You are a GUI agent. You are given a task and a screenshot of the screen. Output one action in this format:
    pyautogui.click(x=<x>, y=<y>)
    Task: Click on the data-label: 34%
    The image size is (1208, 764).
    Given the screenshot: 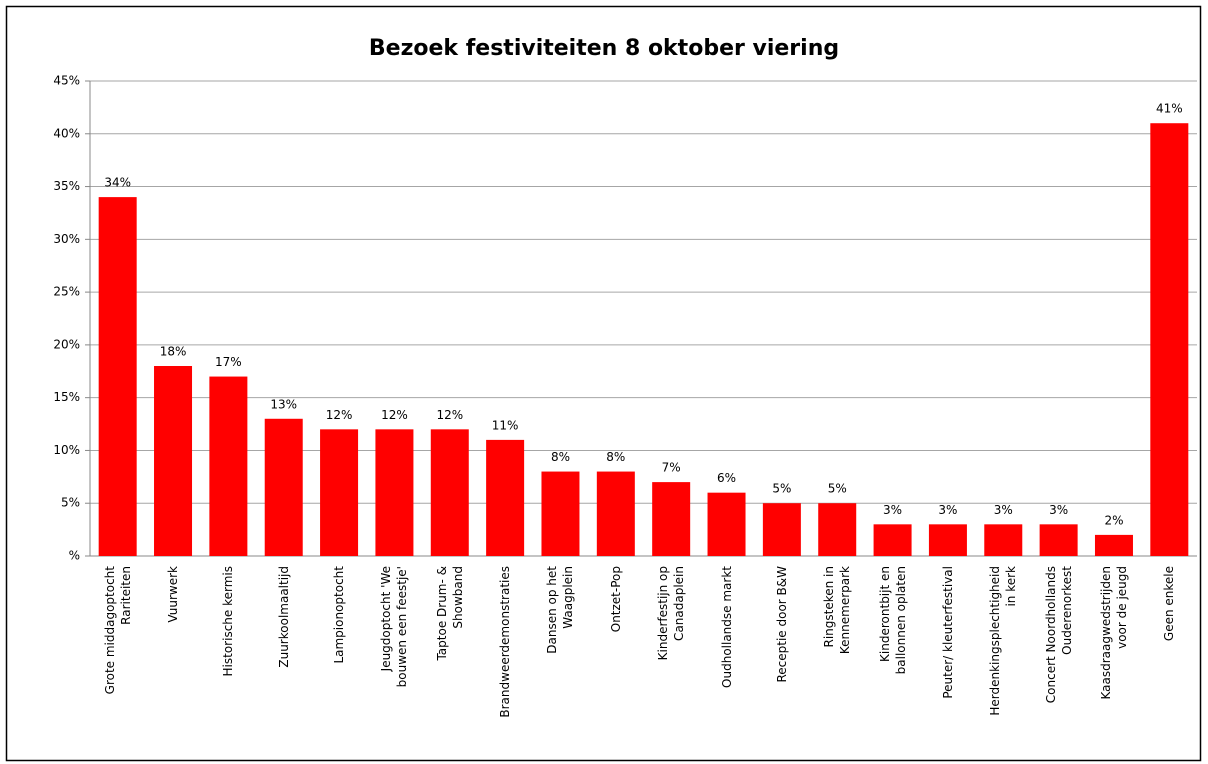 What is the action you would take?
    pyautogui.click(x=117, y=183)
    